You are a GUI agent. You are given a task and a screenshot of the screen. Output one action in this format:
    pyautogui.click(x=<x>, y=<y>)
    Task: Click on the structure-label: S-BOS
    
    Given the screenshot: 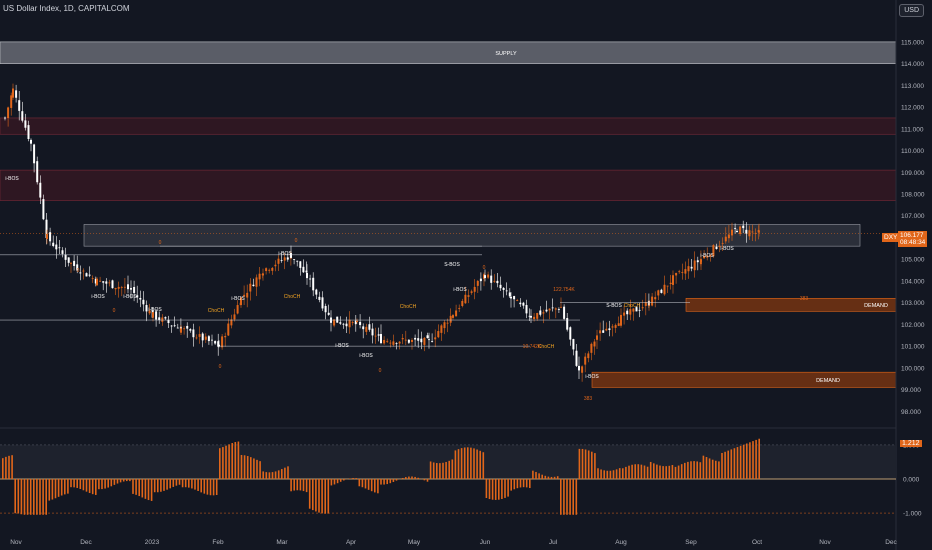 What is the action you would take?
    pyautogui.click(x=614, y=306)
    